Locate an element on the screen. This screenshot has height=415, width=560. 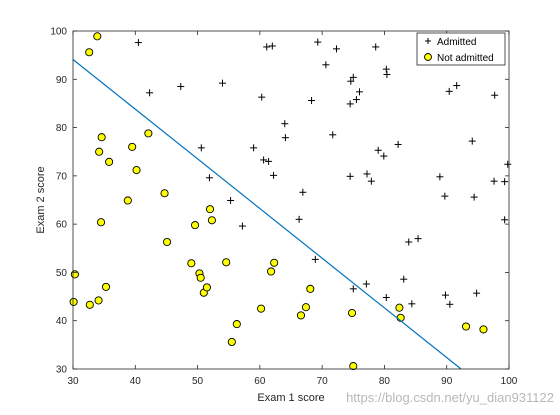
x-tick-label: 50 is located at coordinates (198, 381).